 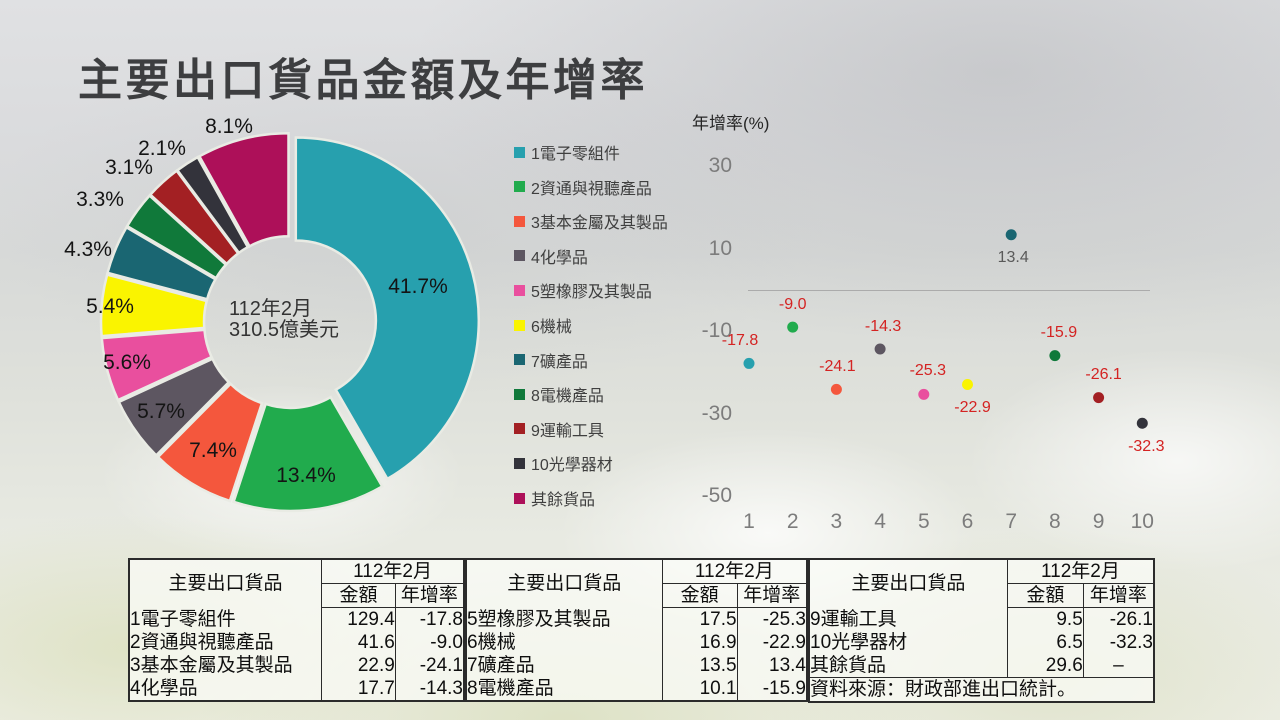 What do you see at coordinates (848, 665) in the screenshot?
I see `table-cell-name: 其餘貨品` at bounding box center [848, 665].